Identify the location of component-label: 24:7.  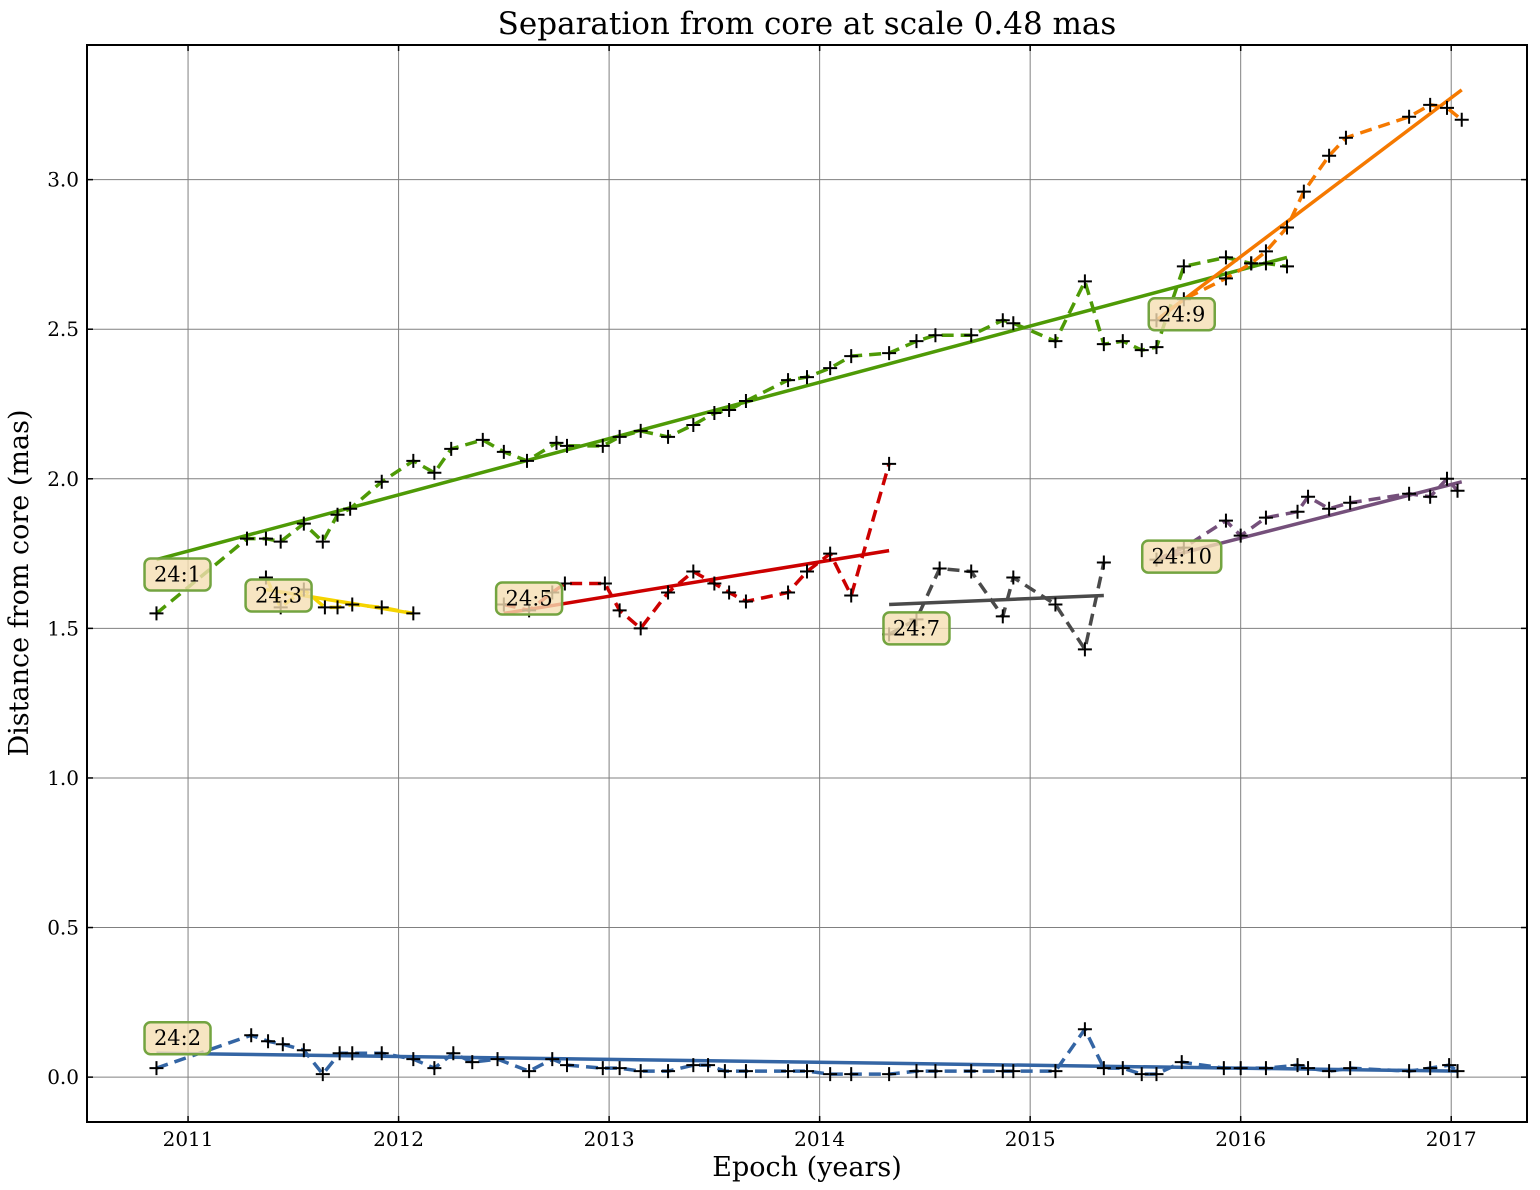
(916, 628).